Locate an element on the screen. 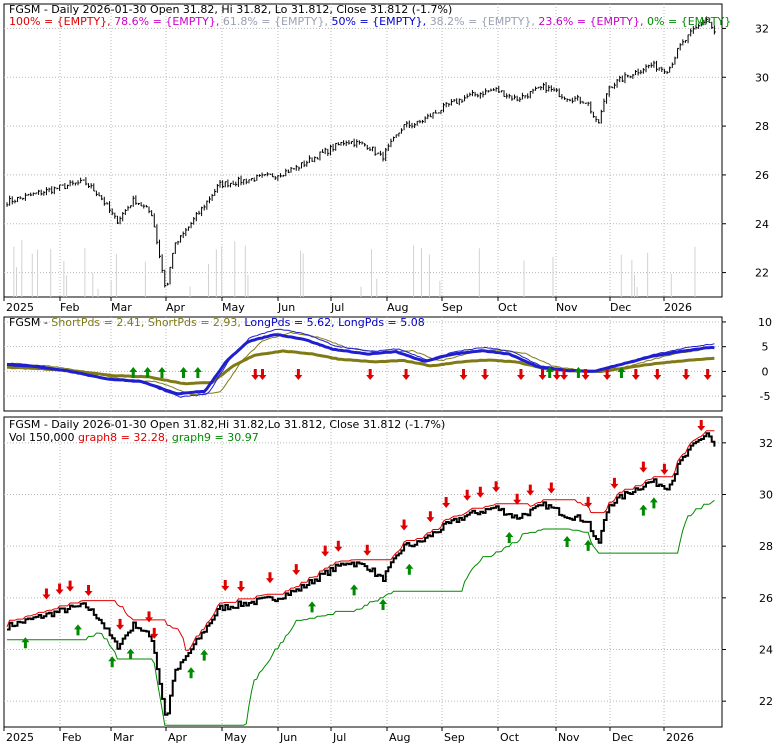 The image size is (780, 749). stop-y-tick-label: 30 is located at coordinates (766, 495).